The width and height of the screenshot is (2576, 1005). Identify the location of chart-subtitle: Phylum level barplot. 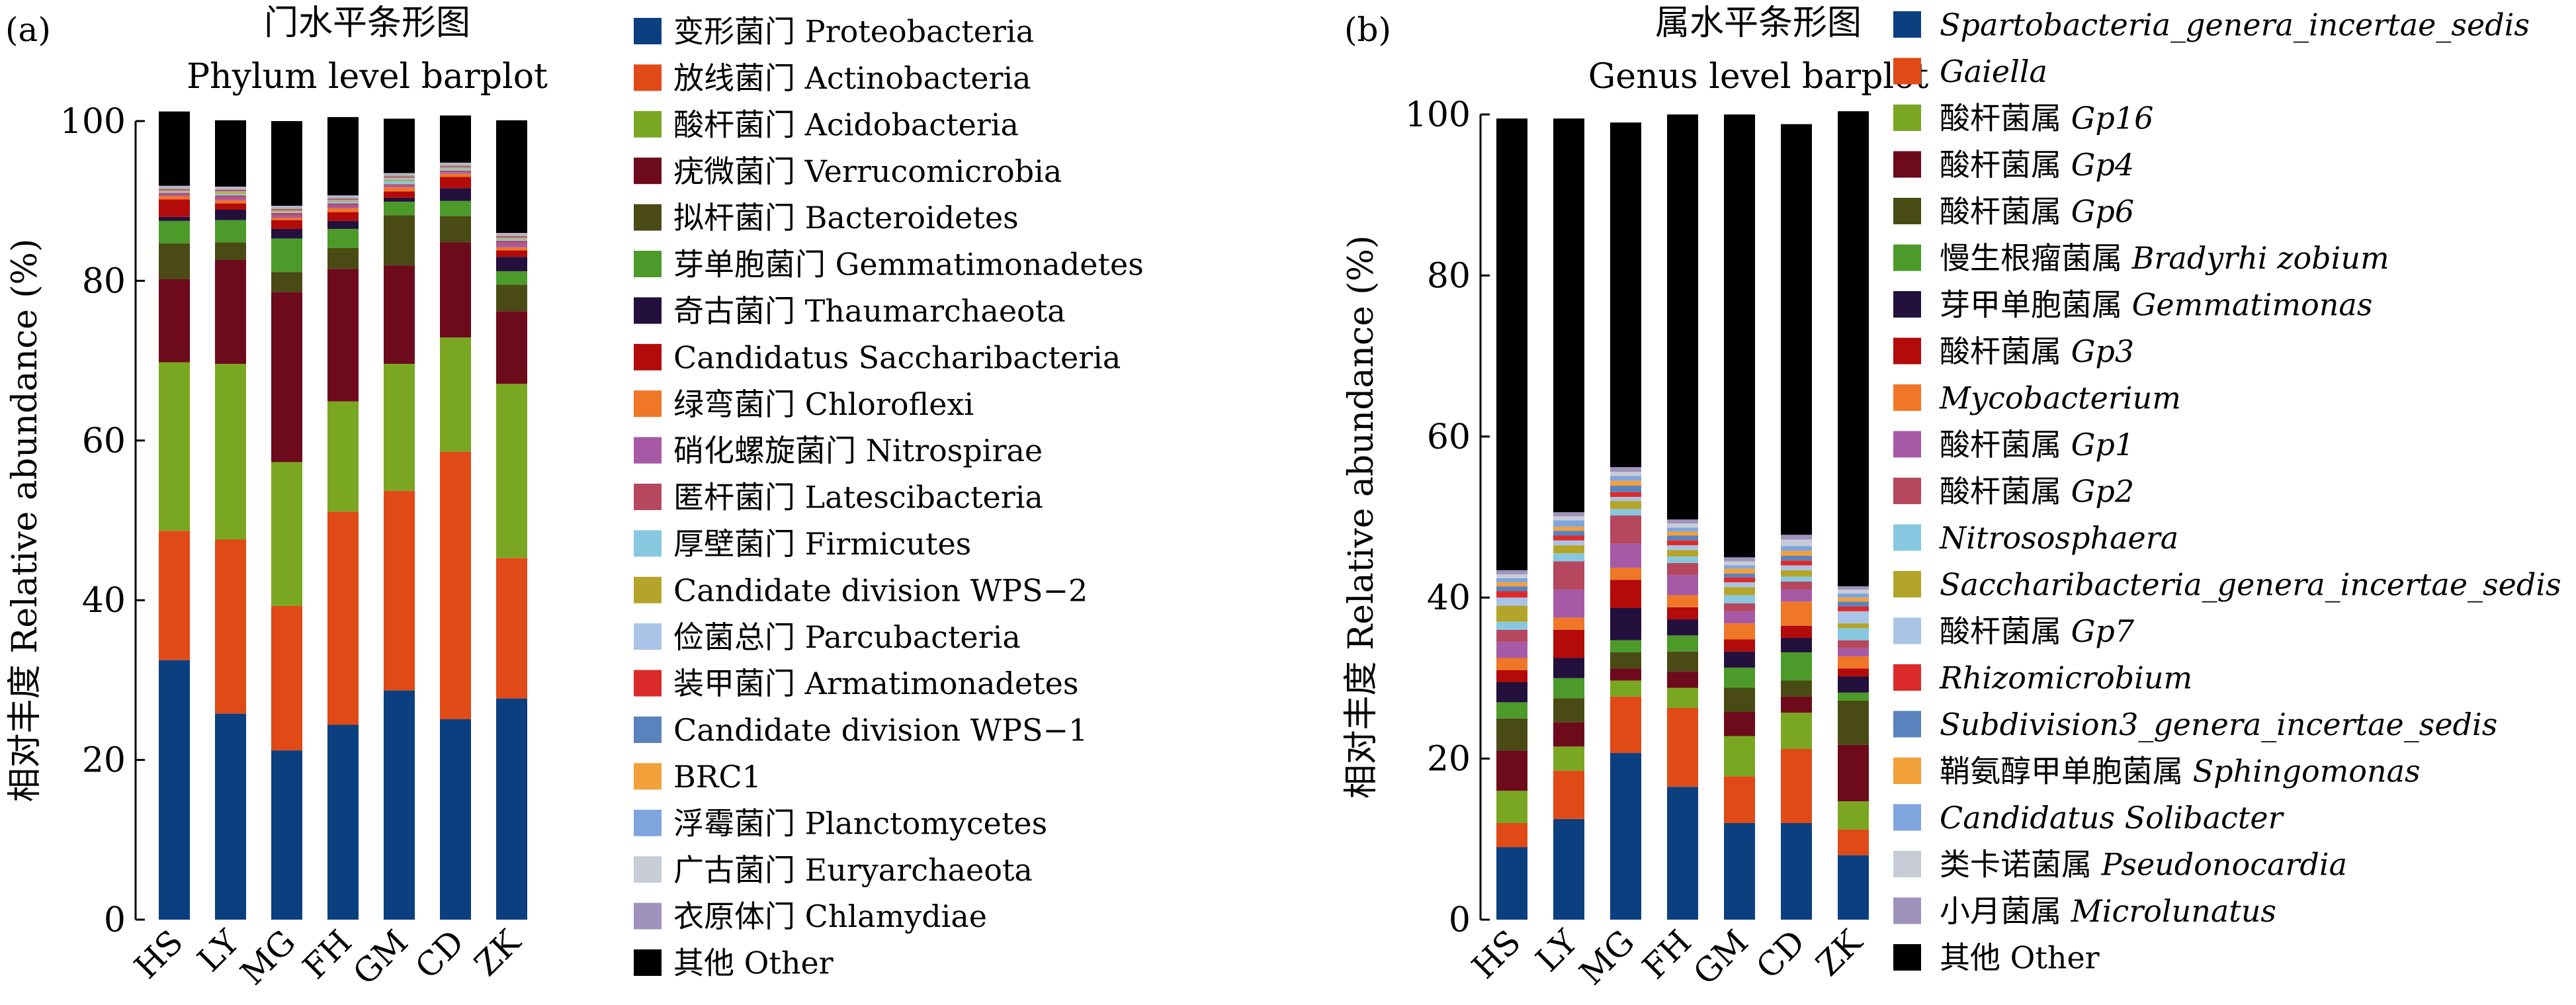
(367, 77).